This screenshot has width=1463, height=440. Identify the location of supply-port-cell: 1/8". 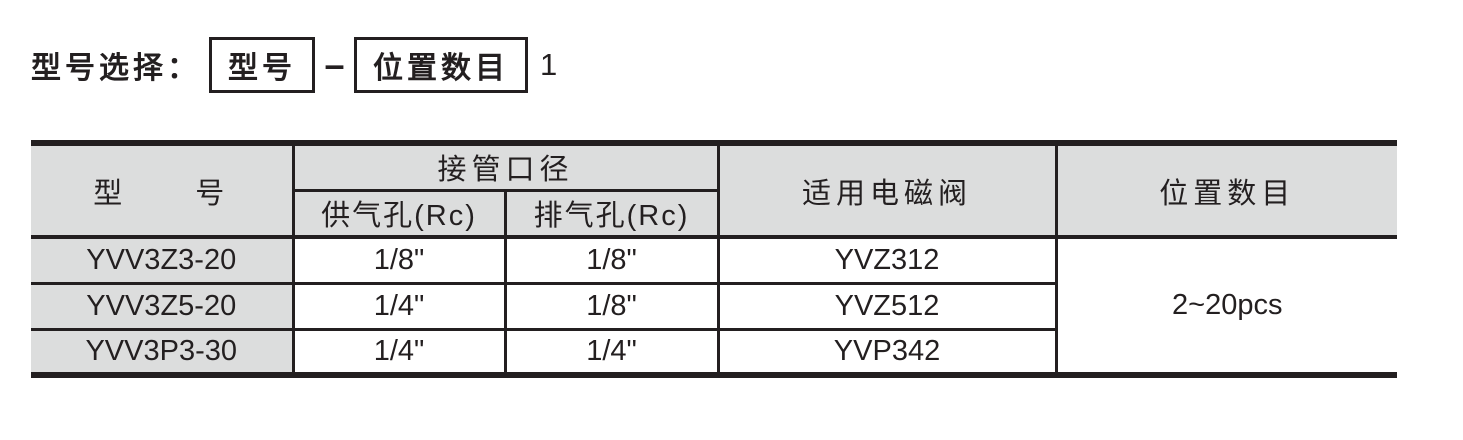
(399, 260).